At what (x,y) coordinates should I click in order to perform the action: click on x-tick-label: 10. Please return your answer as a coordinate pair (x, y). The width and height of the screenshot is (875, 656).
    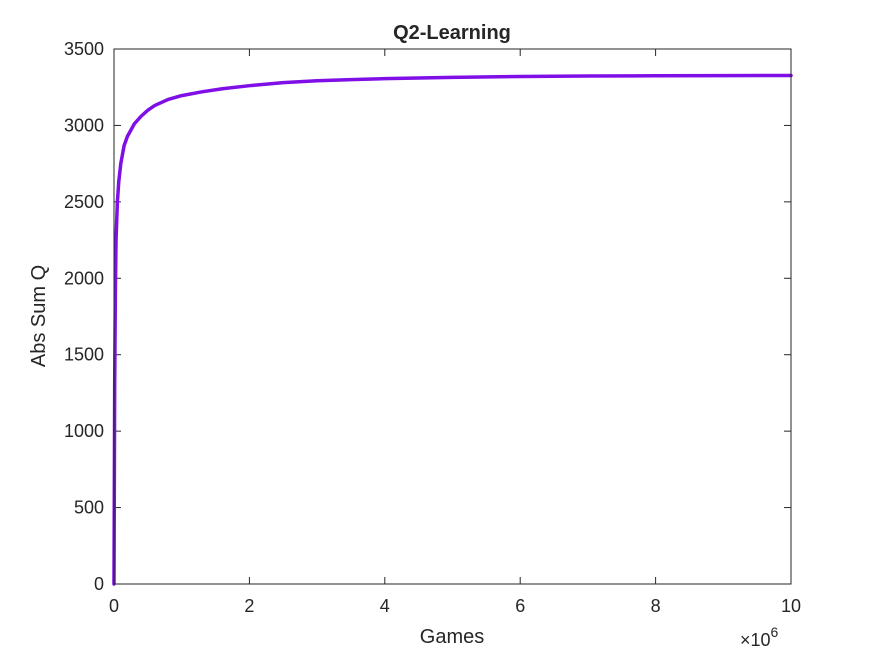
    Looking at the image, I should click on (791, 606).